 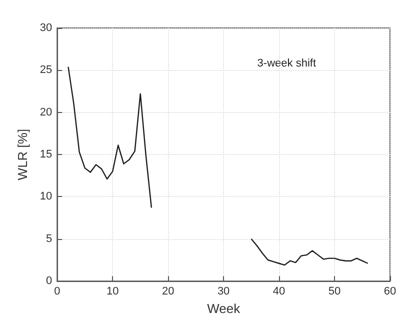 What do you see at coordinates (46, 70) in the screenshot?
I see `y-tick-label: 25` at bounding box center [46, 70].